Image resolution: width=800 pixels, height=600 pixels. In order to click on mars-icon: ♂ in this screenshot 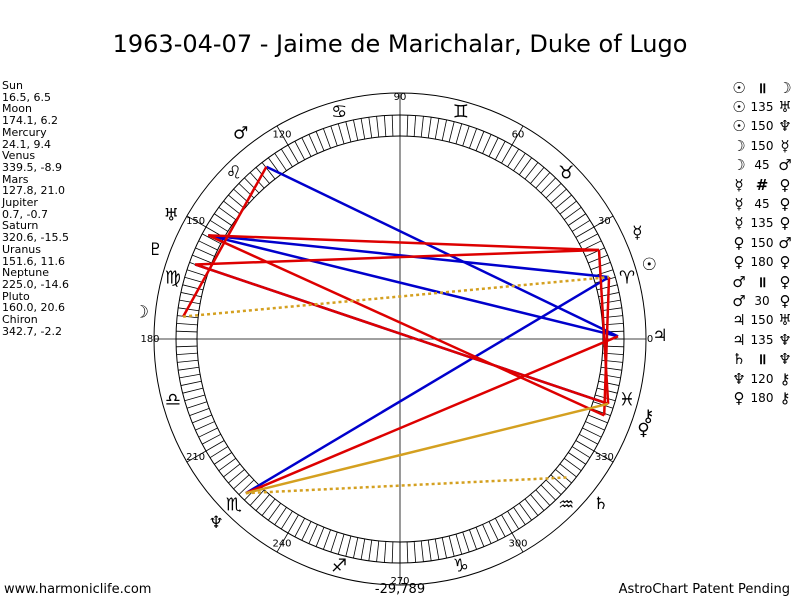, I will do `click(240, 134)`.